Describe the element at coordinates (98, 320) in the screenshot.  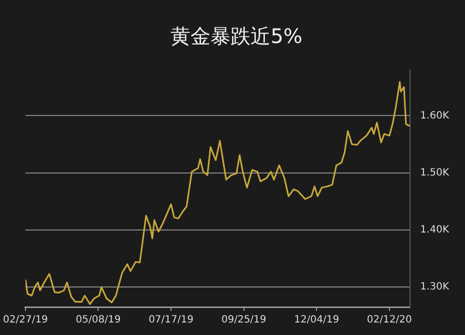
I see `x-tick-label: 05/08/19` at that location.